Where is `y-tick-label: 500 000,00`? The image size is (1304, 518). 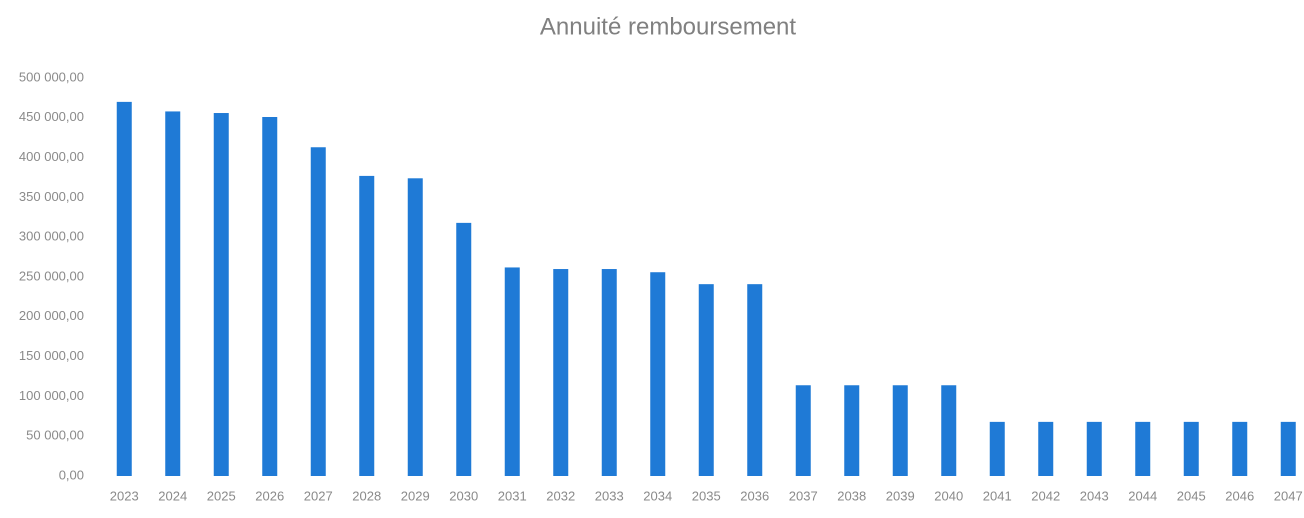 y-tick-label: 500 000,00 is located at coordinates (51, 76).